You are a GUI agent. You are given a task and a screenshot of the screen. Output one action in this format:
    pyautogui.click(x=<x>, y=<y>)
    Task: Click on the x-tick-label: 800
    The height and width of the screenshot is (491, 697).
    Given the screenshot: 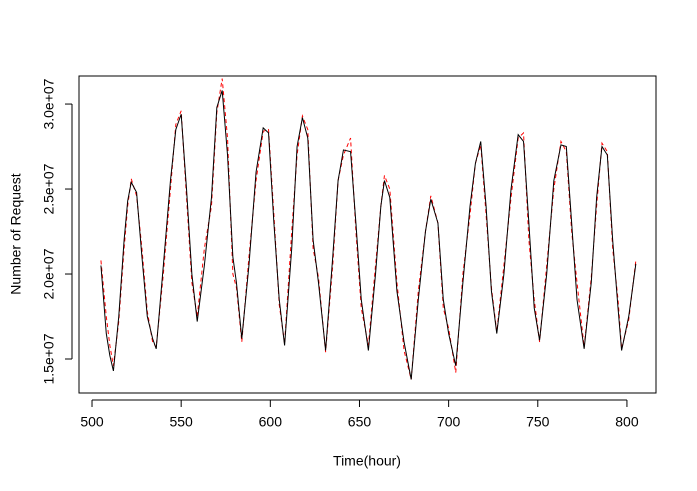 What is the action you would take?
    pyautogui.click(x=627, y=422)
    